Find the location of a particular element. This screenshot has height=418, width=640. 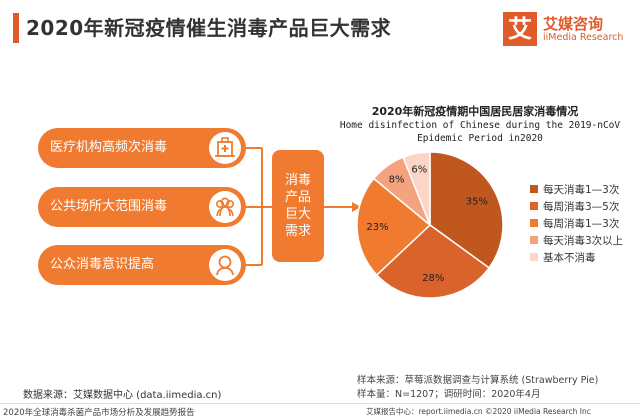

pie-data-label: 23% is located at coordinates (377, 227).